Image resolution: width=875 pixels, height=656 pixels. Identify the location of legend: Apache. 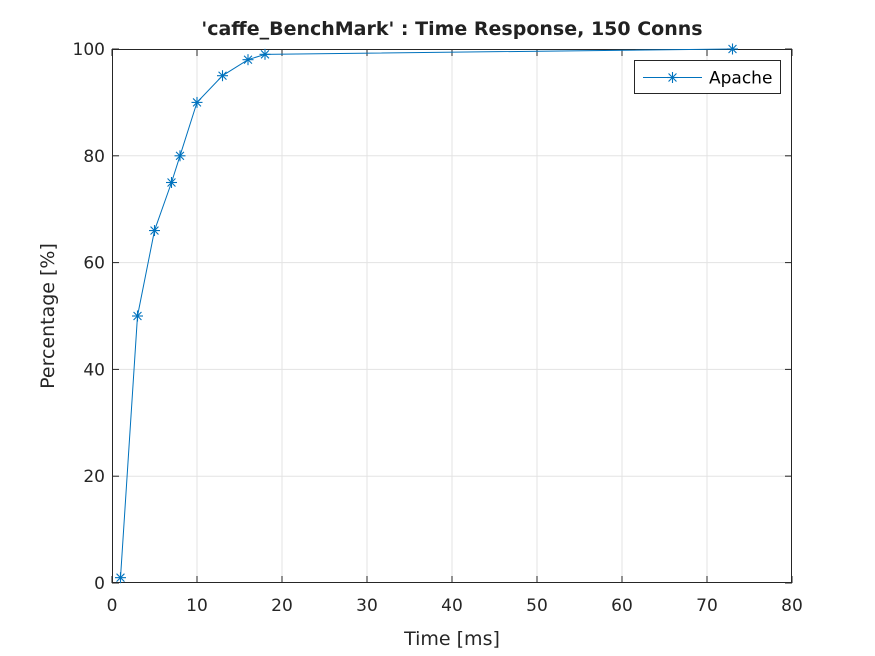
(707, 77).